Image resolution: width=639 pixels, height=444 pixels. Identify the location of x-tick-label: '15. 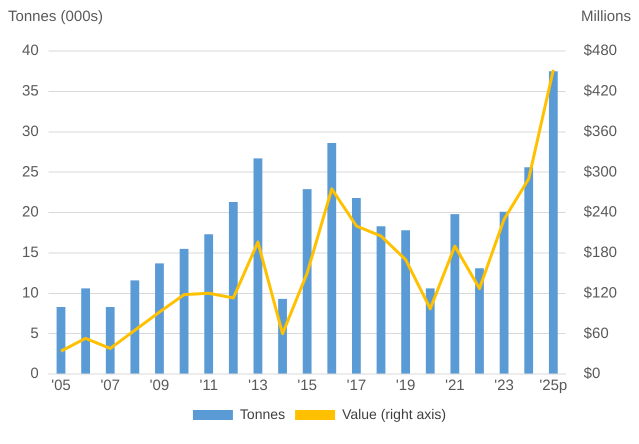
(307, 385).